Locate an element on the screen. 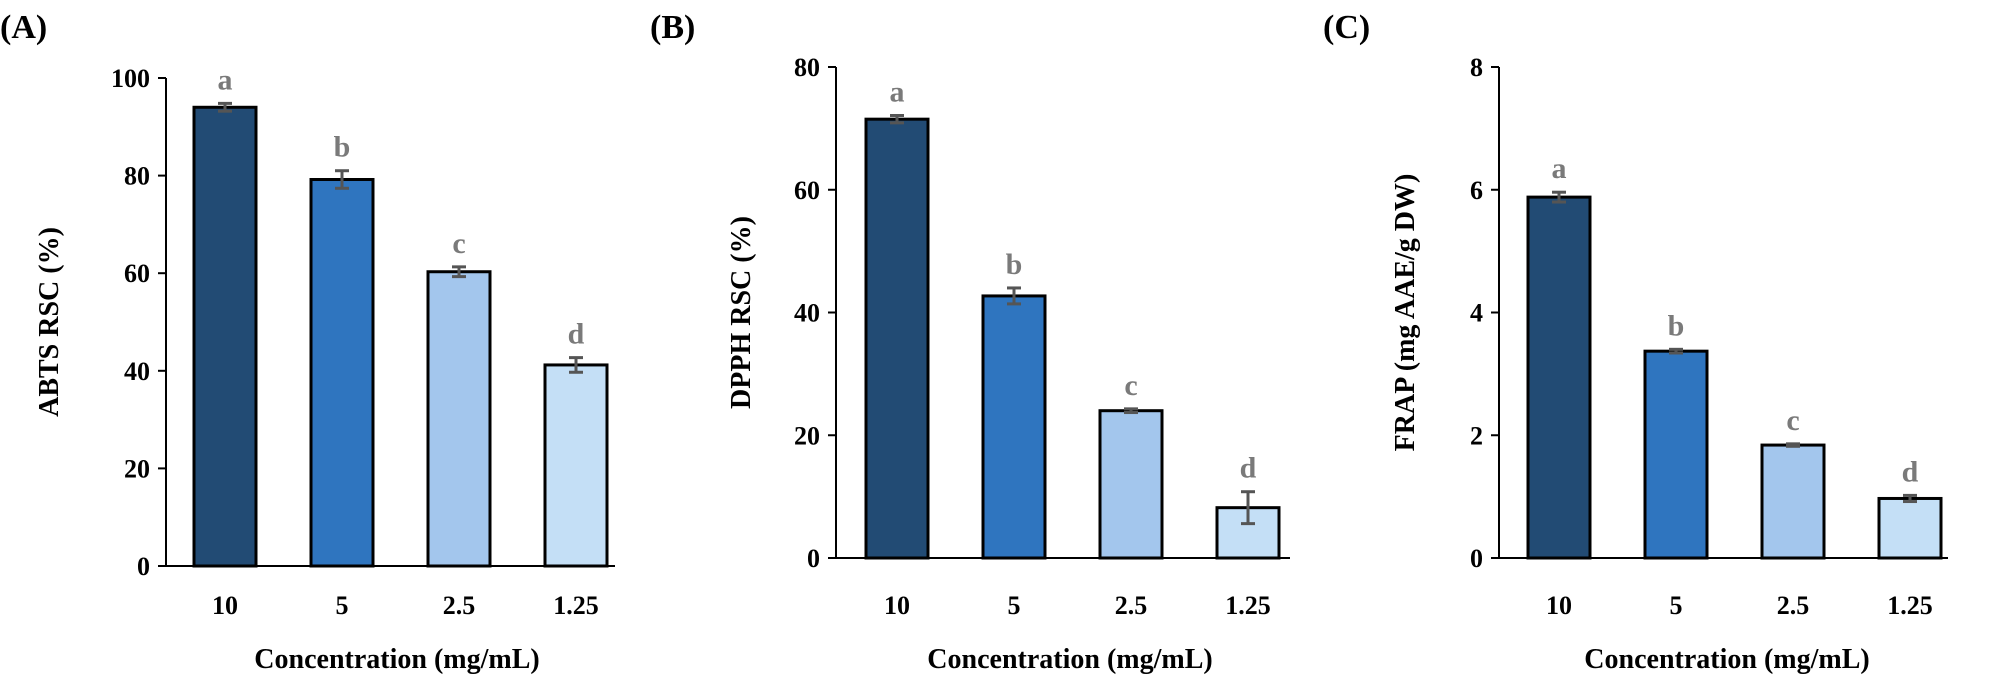 This screenshot has height=680, width=2011. panel-label: (A) is located at coordinates (23, 27).